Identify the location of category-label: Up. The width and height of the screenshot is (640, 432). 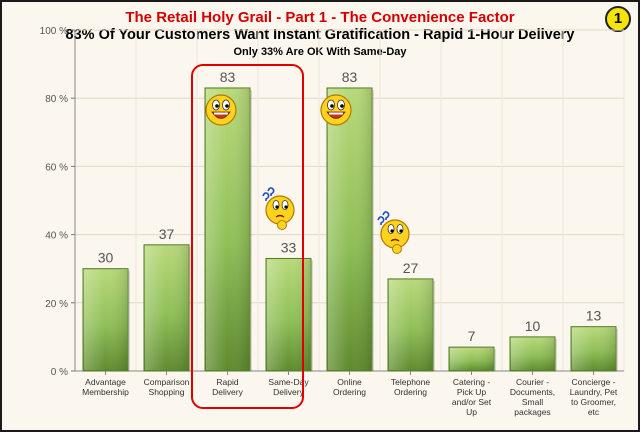
(471, 412).